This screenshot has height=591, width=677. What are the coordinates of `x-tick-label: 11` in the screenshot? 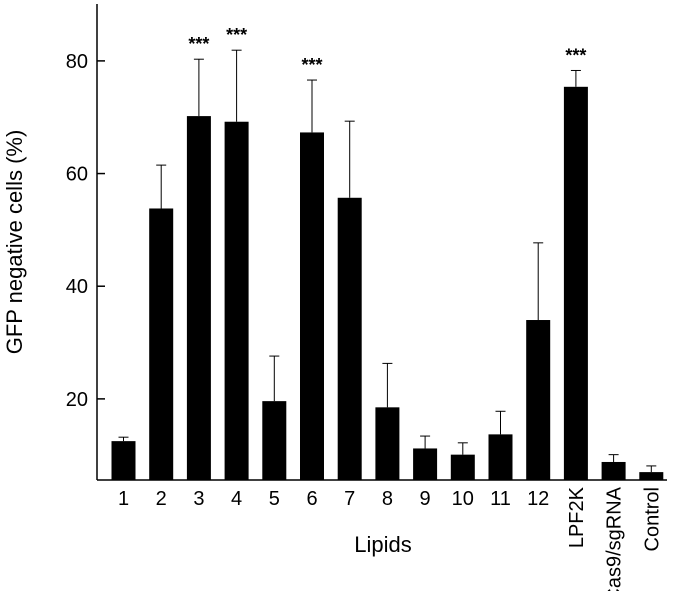 It's located at (500, 499).